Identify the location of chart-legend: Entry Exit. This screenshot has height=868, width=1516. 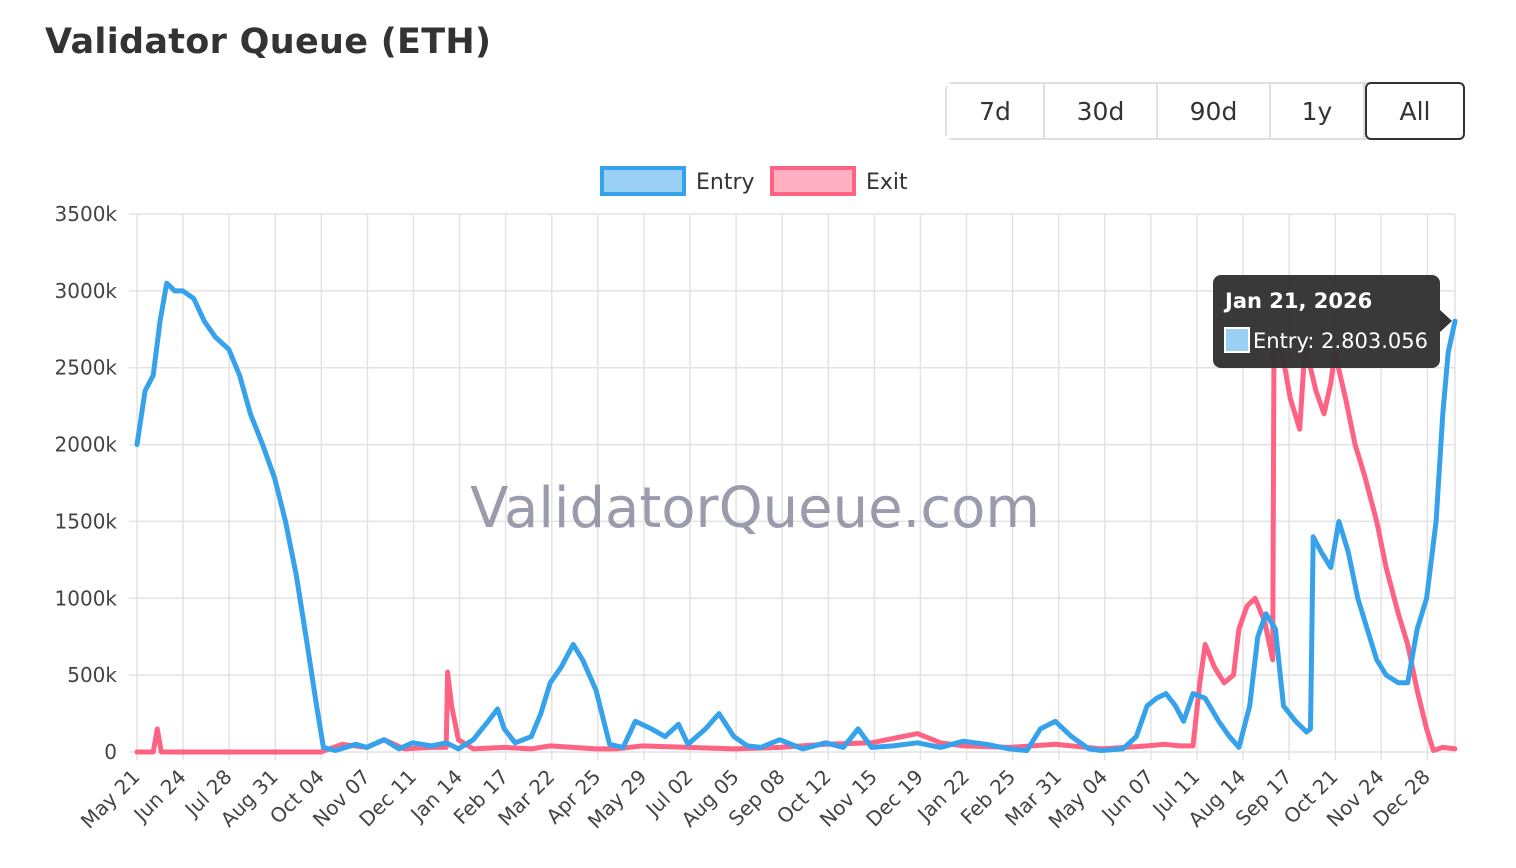
(754, 181).